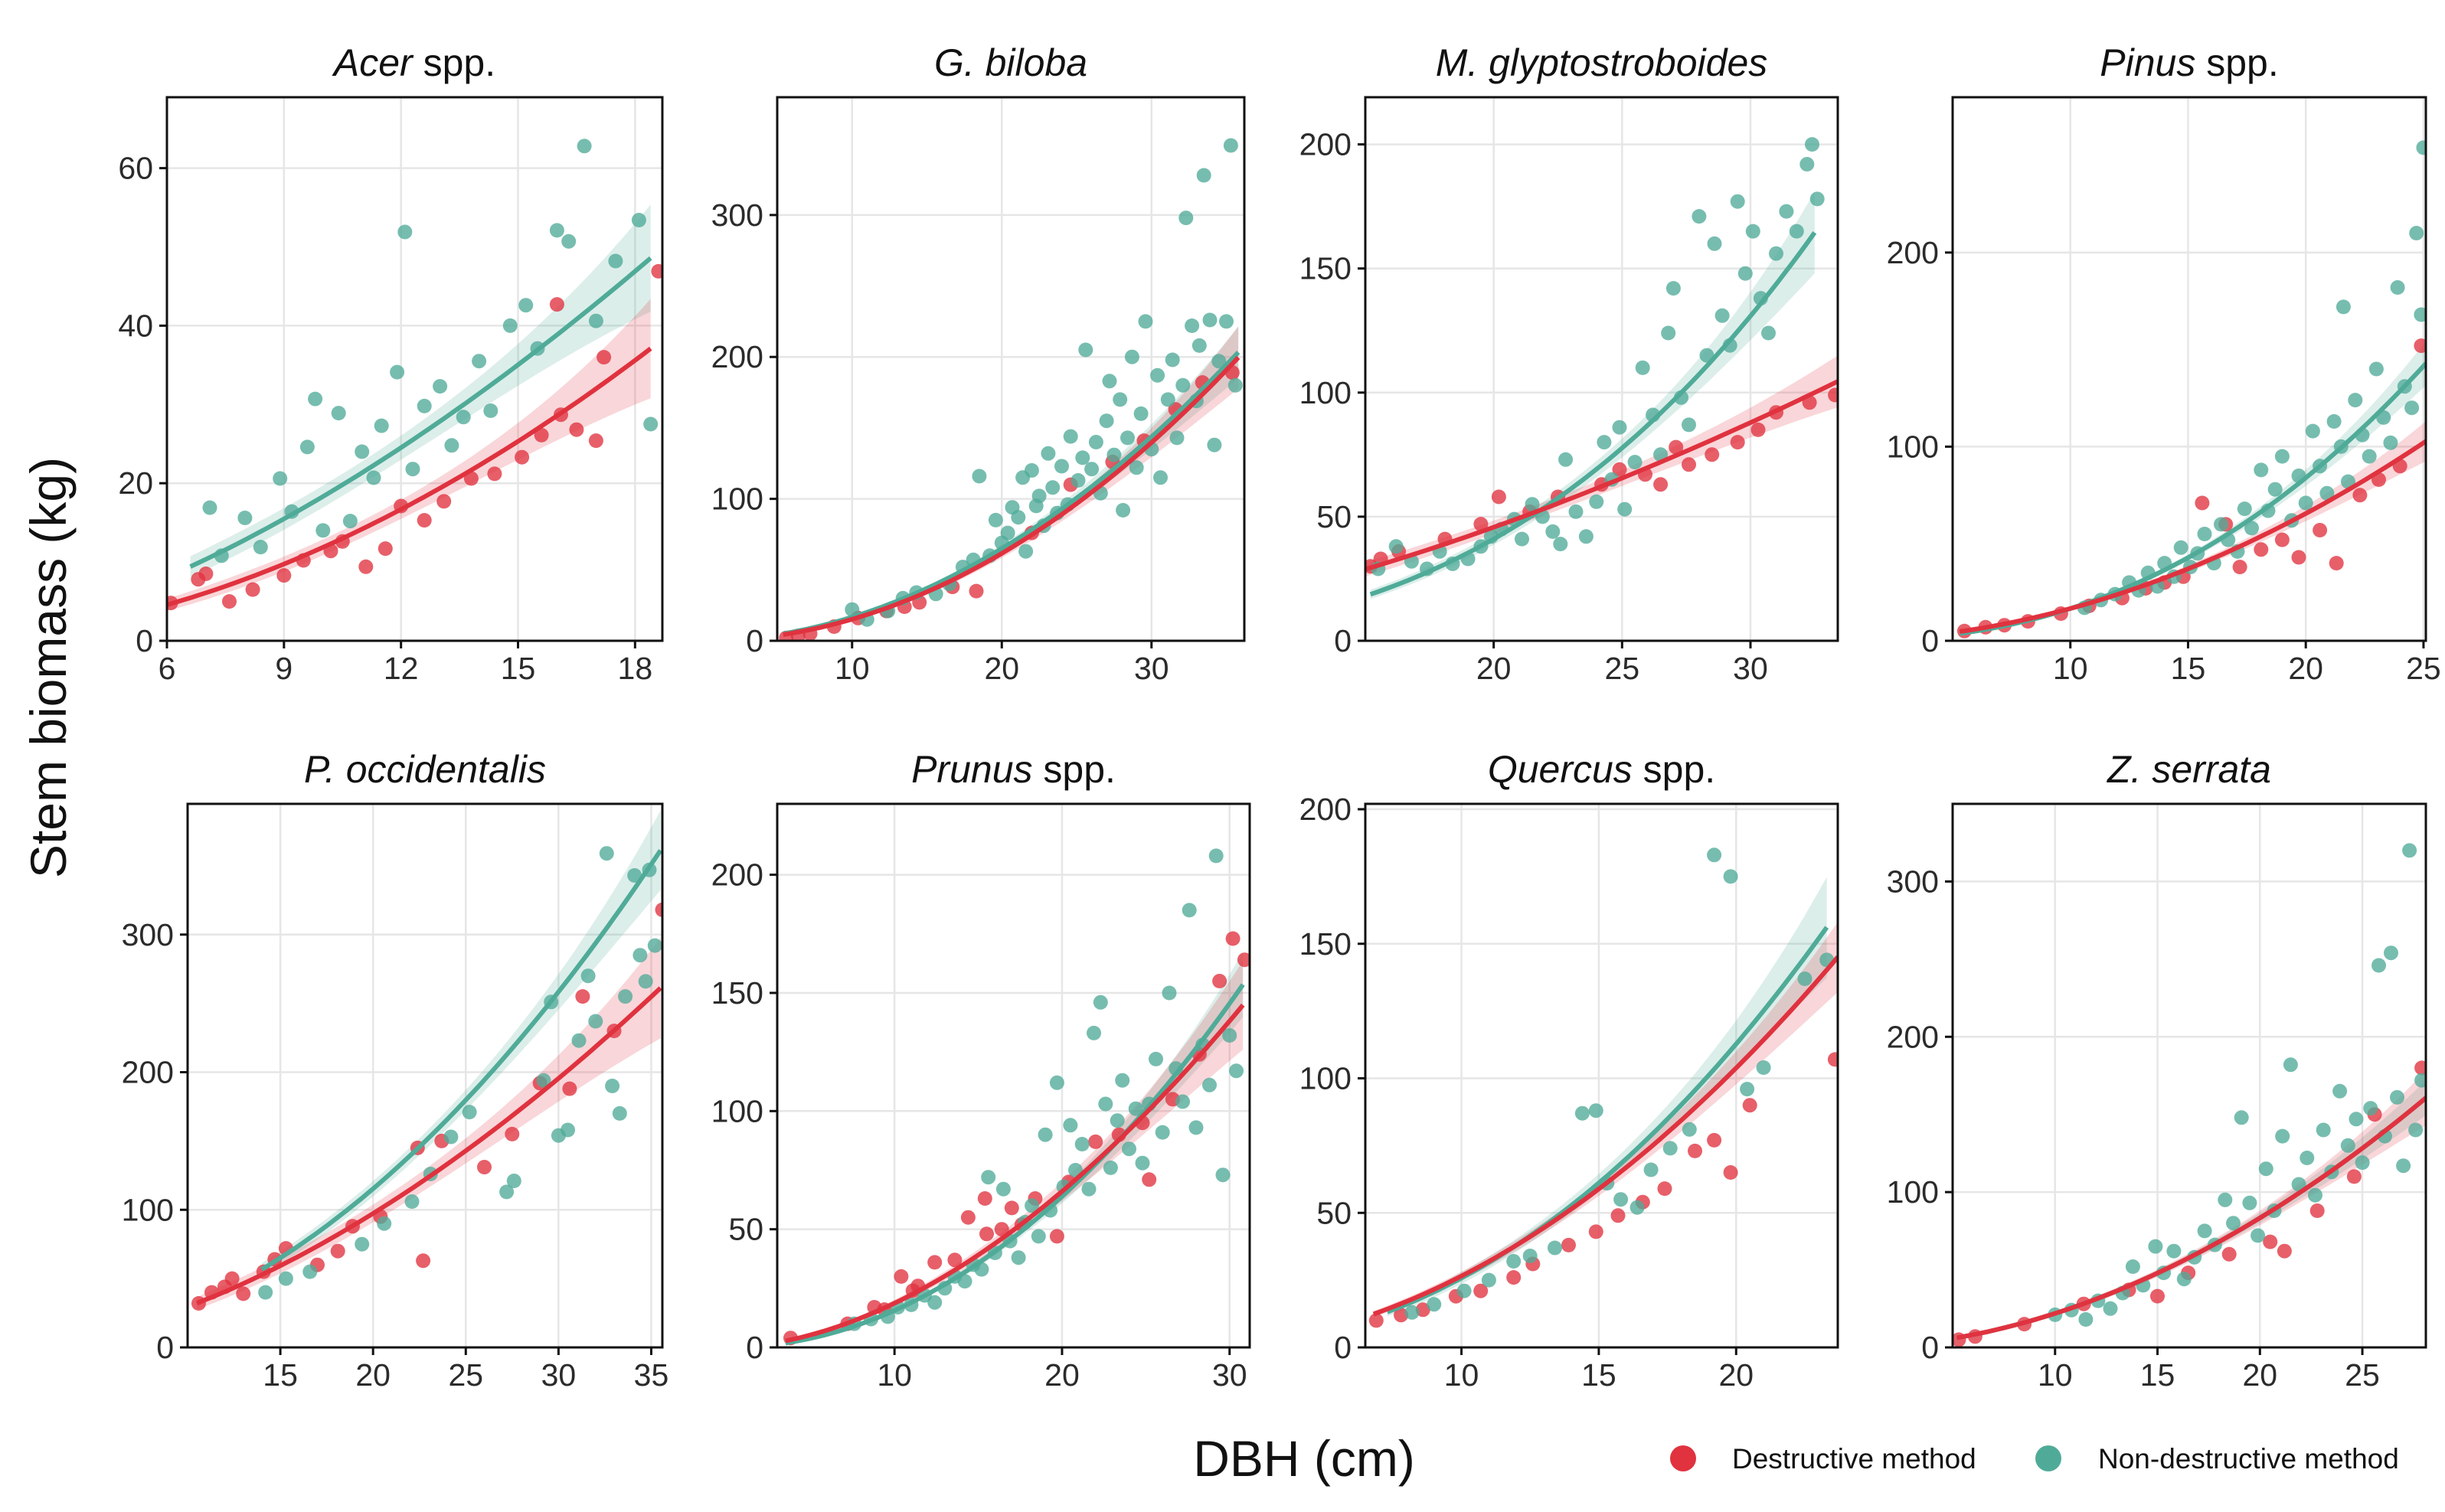  What do you see at coordinates (2189, 769) in the screenshot?
I see `panel-title-species: Z. serrata` at bounding box center [2189, 769].